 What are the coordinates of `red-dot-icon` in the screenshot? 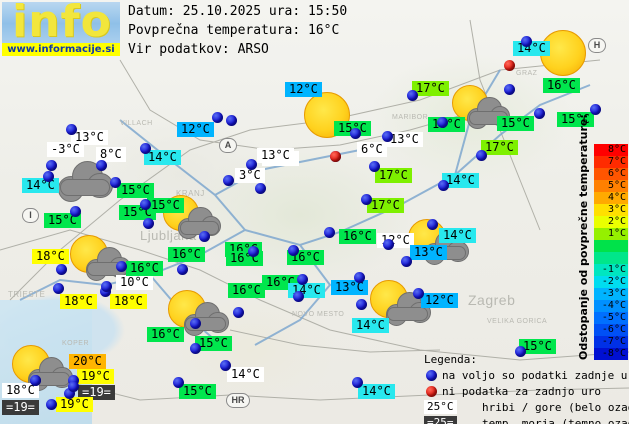 It's located at (431, 391).